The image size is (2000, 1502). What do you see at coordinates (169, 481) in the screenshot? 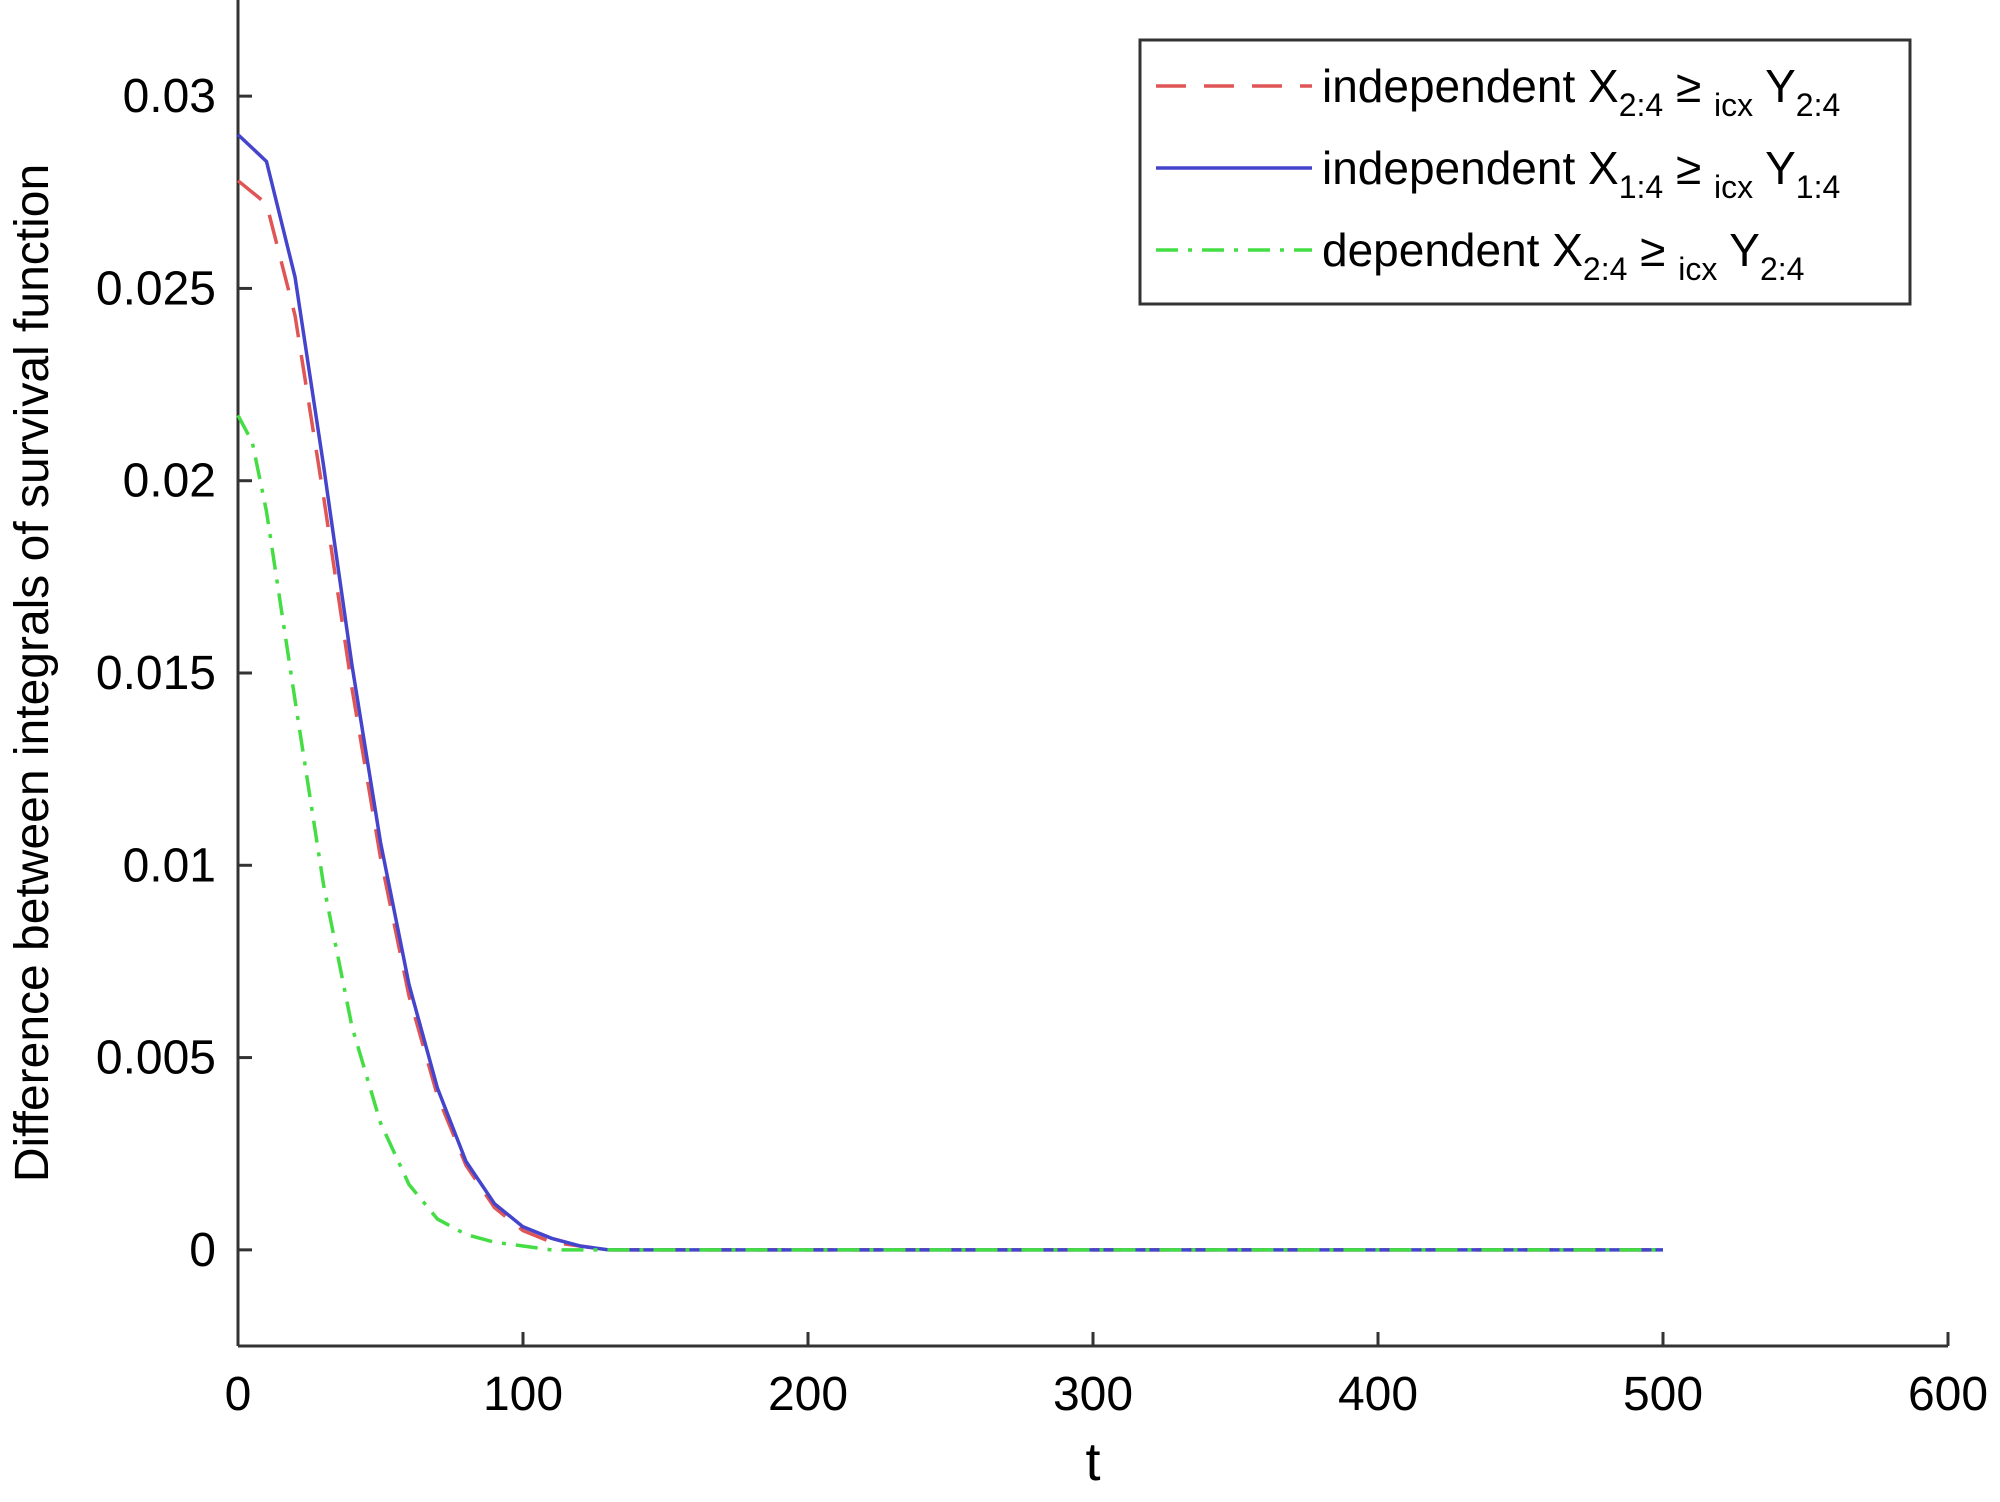
I see `y-tick-label: 0.02` at bounding box center [169, 481].